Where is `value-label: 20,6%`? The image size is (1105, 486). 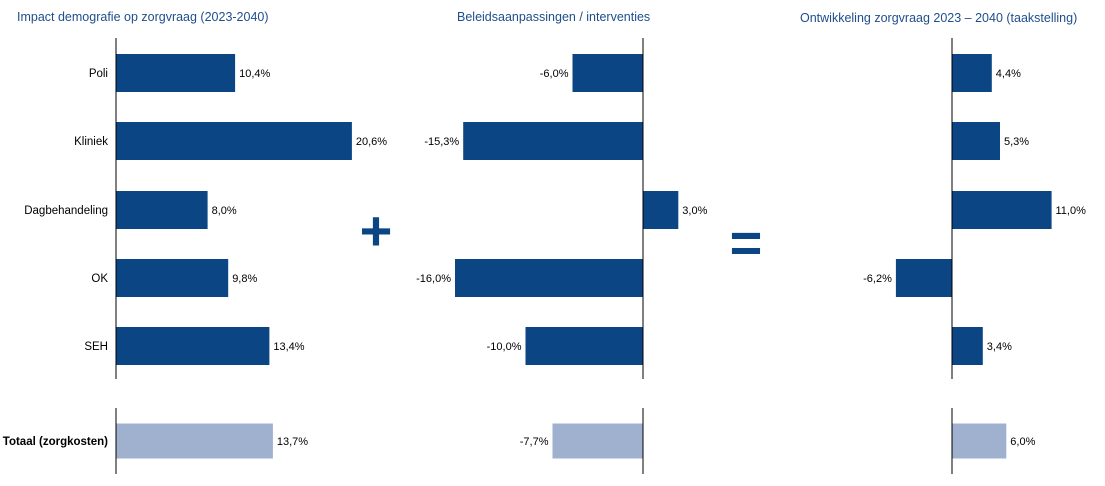
value-label: 20,6% is located at coordinates (371, 142).